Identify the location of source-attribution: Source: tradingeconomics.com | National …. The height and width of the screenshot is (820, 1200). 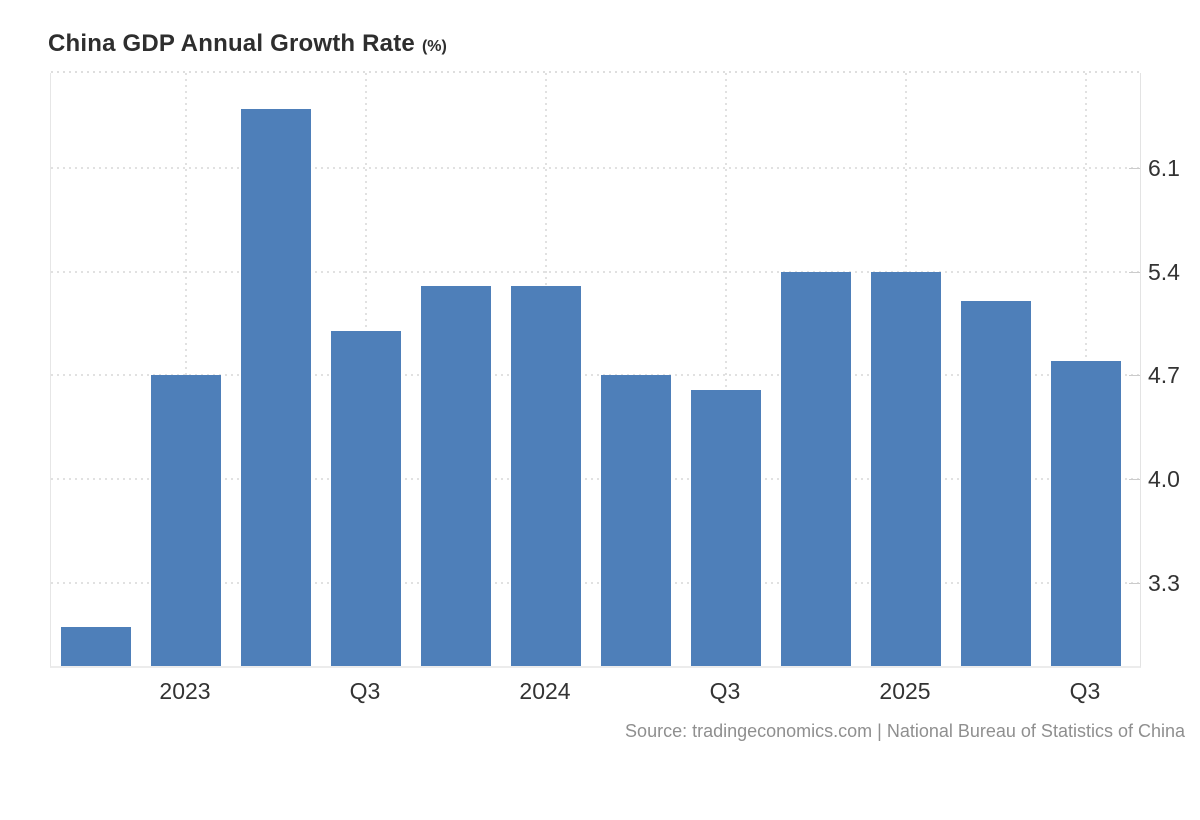
(905, 731).